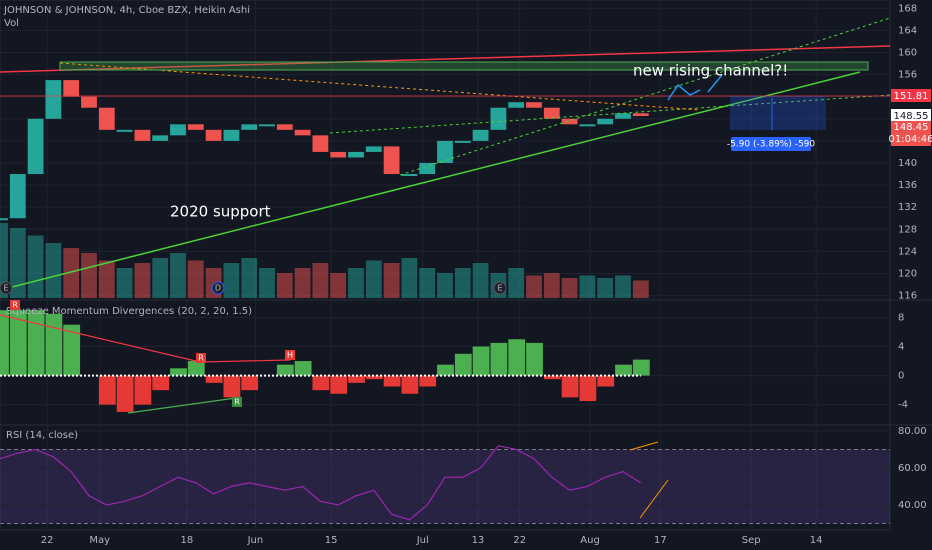 This screenshot has width=932, height=550. I want to click on y-tick-label: 136, so click(907, 185).